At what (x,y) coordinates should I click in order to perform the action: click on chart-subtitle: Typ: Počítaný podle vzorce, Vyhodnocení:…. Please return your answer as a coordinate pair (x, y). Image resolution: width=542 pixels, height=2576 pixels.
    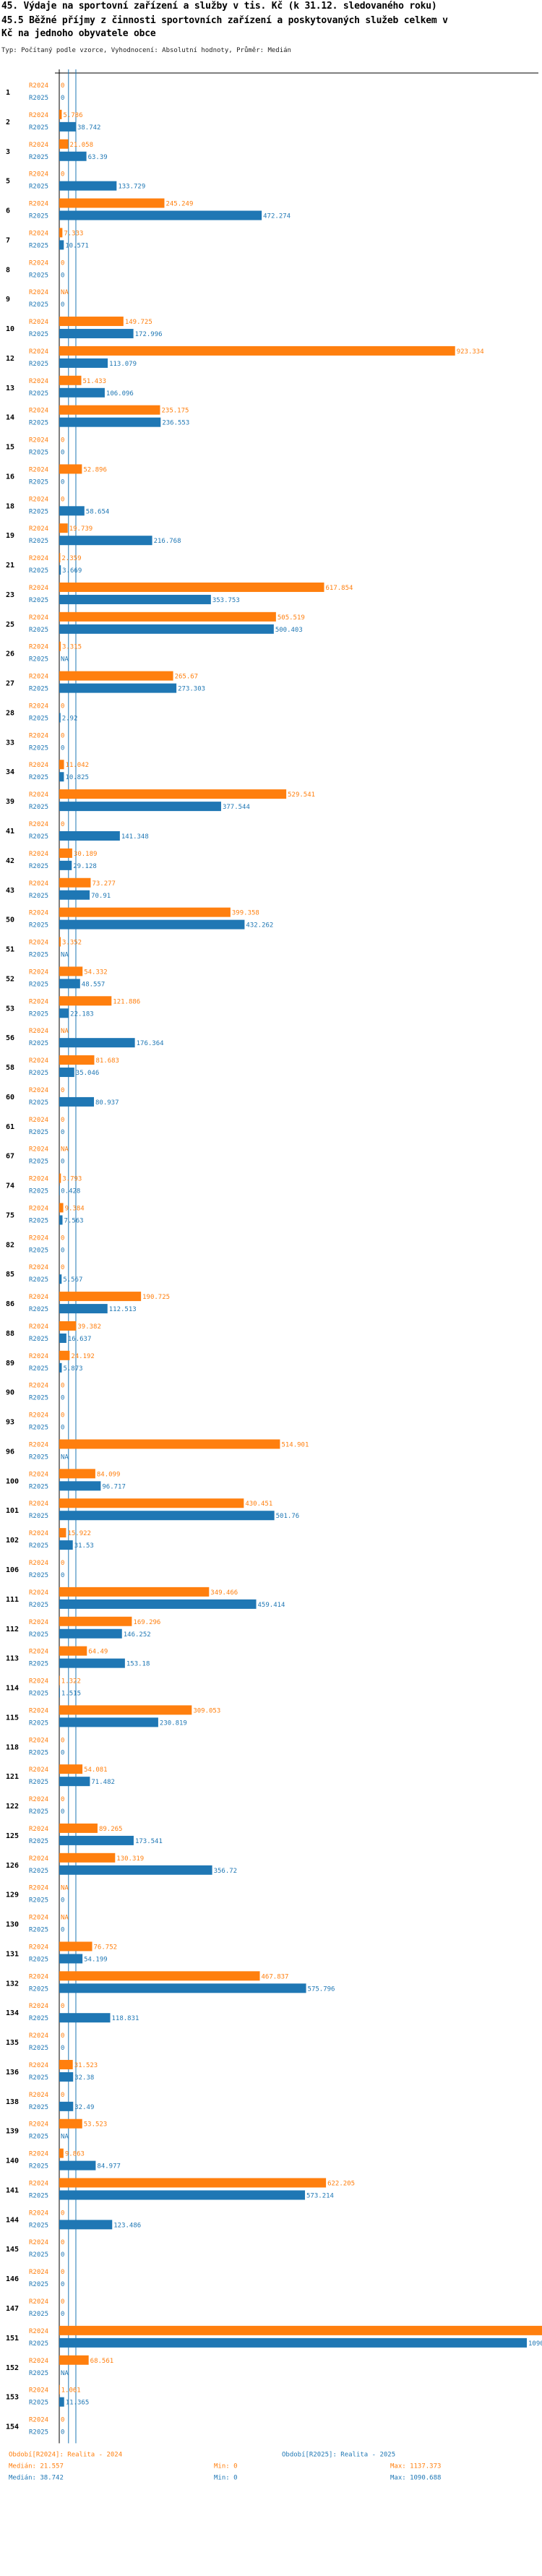
    Looking at the image, I should click on (146, 50).